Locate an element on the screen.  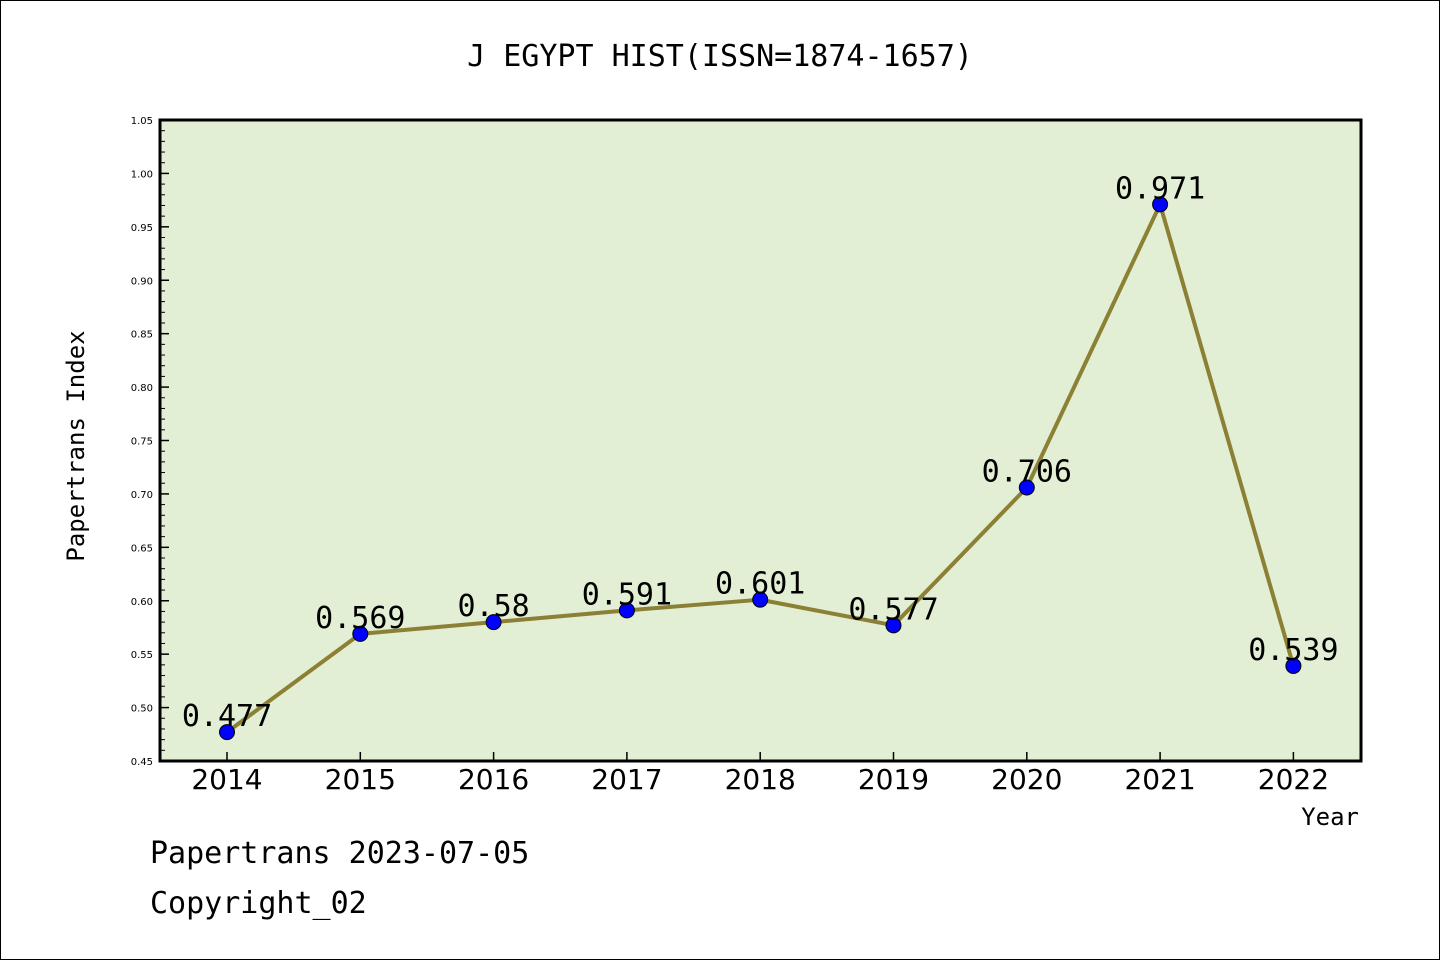
data-point-2018 is located at coordinates (760, 599).